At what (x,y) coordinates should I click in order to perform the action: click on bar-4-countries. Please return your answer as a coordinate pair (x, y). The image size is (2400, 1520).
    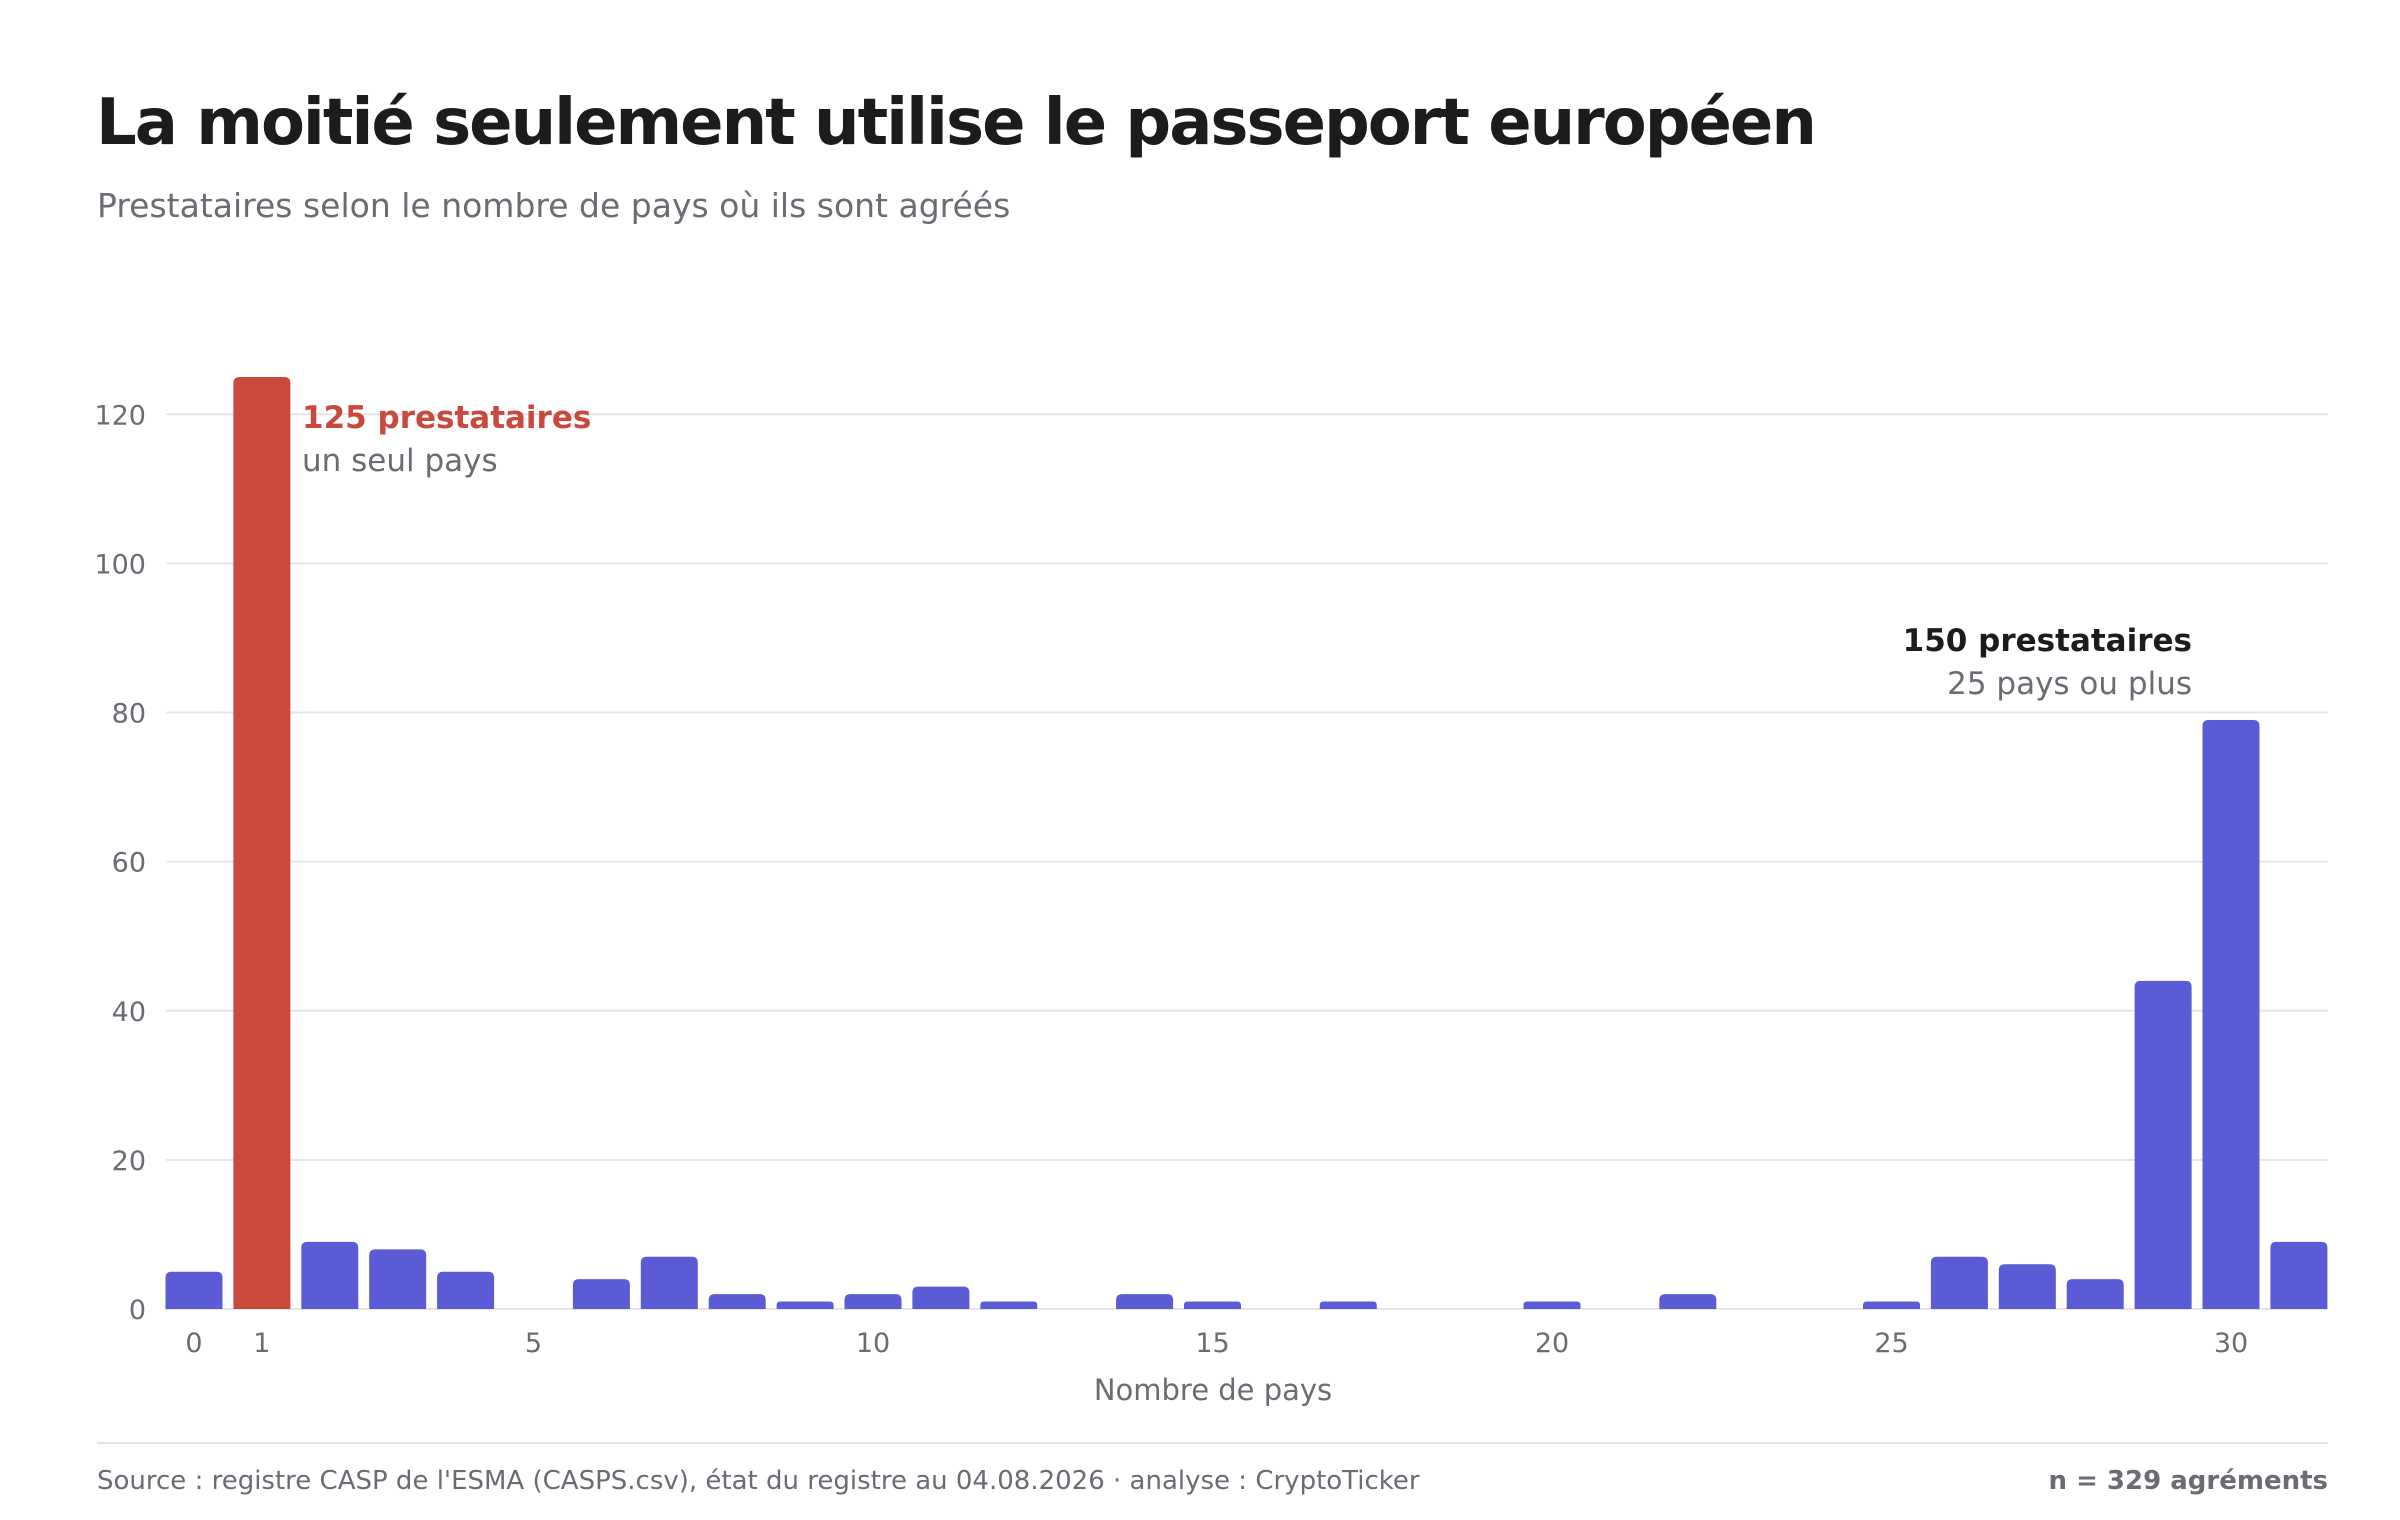
    Looking at the image, I should click on (466, 1290).